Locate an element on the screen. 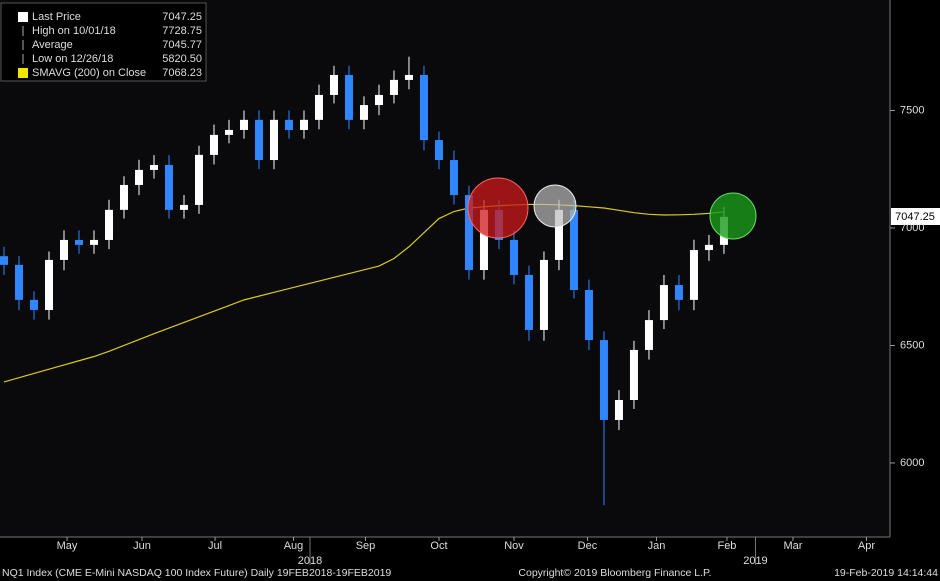 The height and width of the screenshot is (581, 940). legend-value: 5820.50 is located at coordinates (182, 59).